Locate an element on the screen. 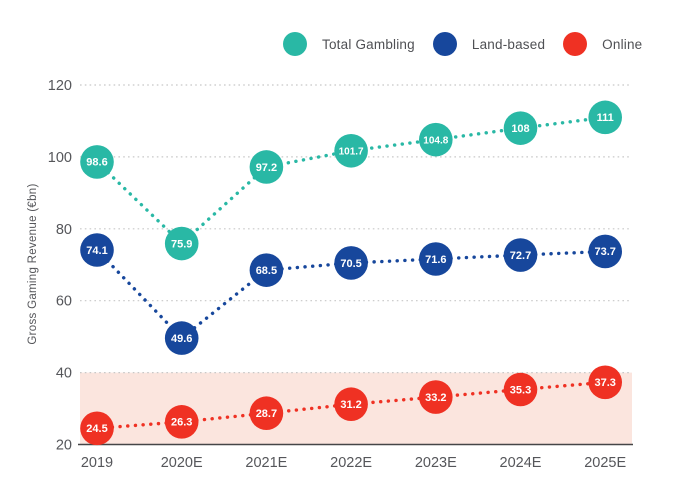  data-point-label: 33.2 is located at coordinates (435, 398).